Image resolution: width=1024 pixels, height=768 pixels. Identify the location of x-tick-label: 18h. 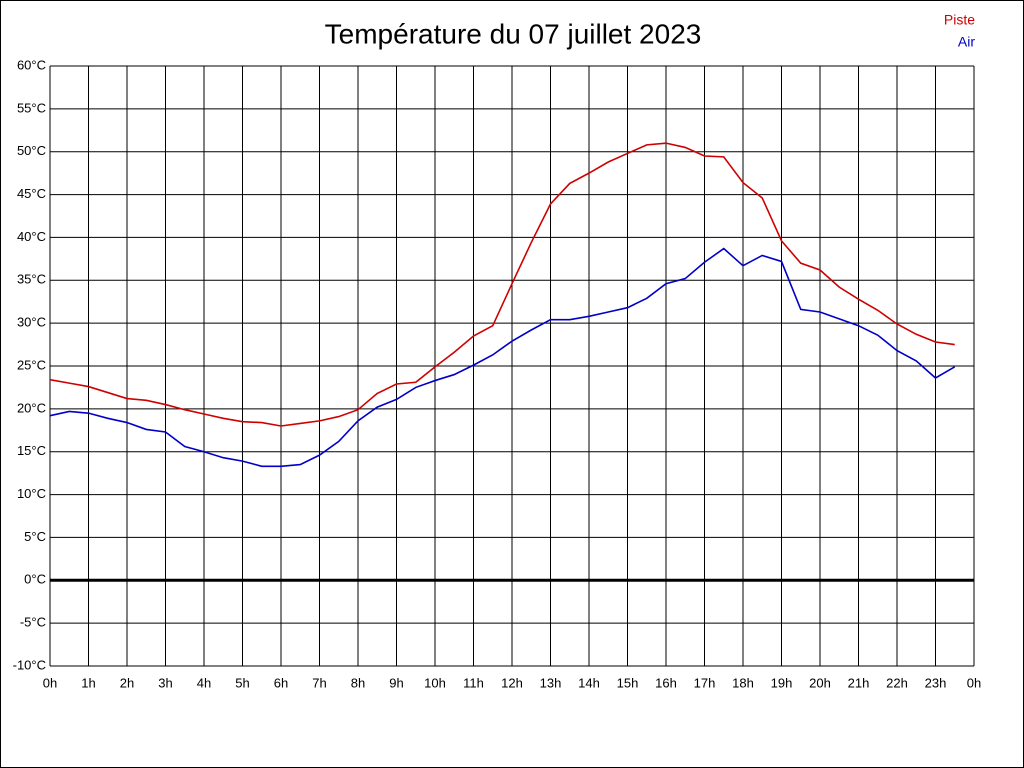
(743, 682).